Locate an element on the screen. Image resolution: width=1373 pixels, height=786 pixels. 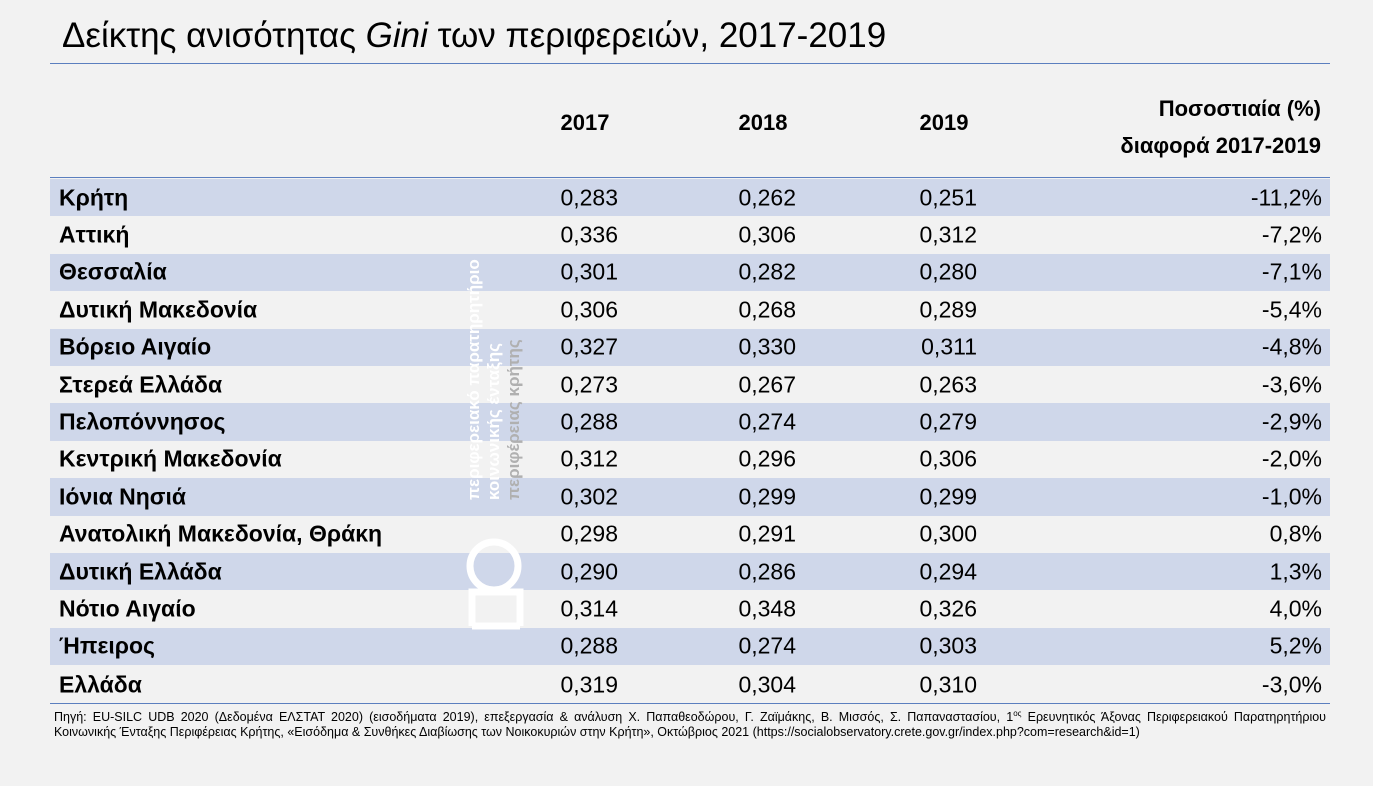
value-2018: 0,262 is located at coordinates (767, 197).